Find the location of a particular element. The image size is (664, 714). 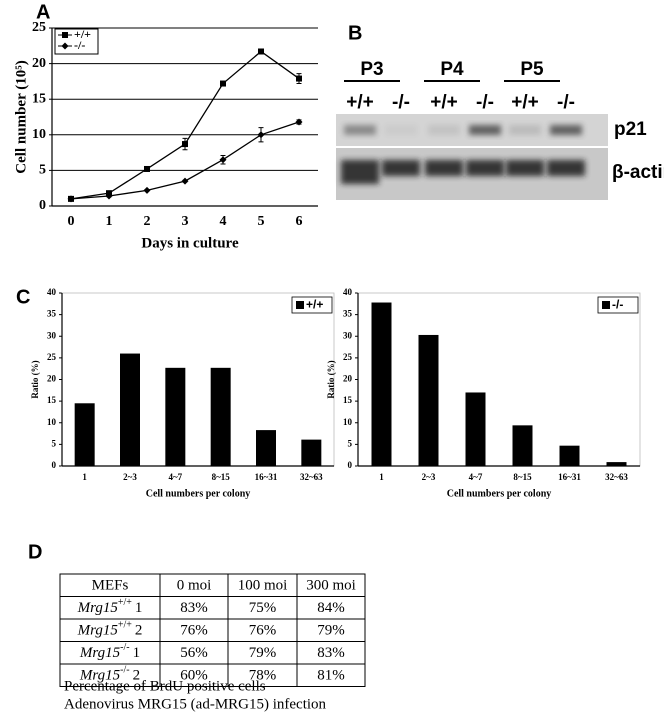

note: Percentage of BrdU positive cells is located at coordinates (165, 686).